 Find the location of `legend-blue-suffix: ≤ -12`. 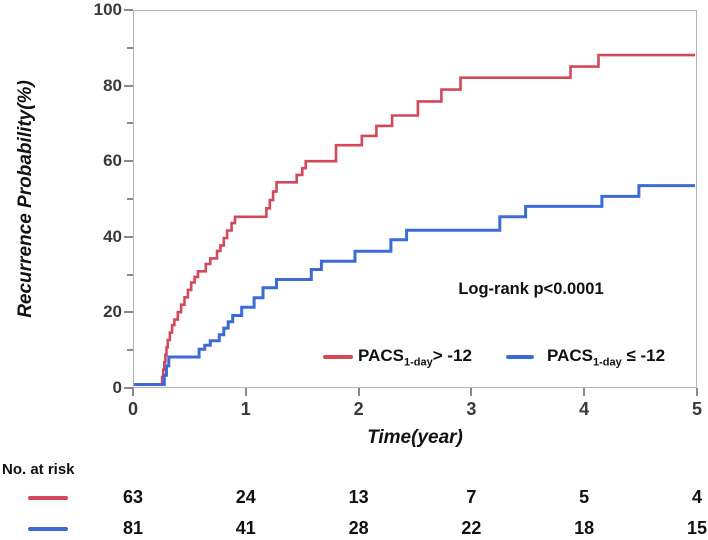

legend-blue-suffix: ≤ -12 is located at coordinates (643, 355).